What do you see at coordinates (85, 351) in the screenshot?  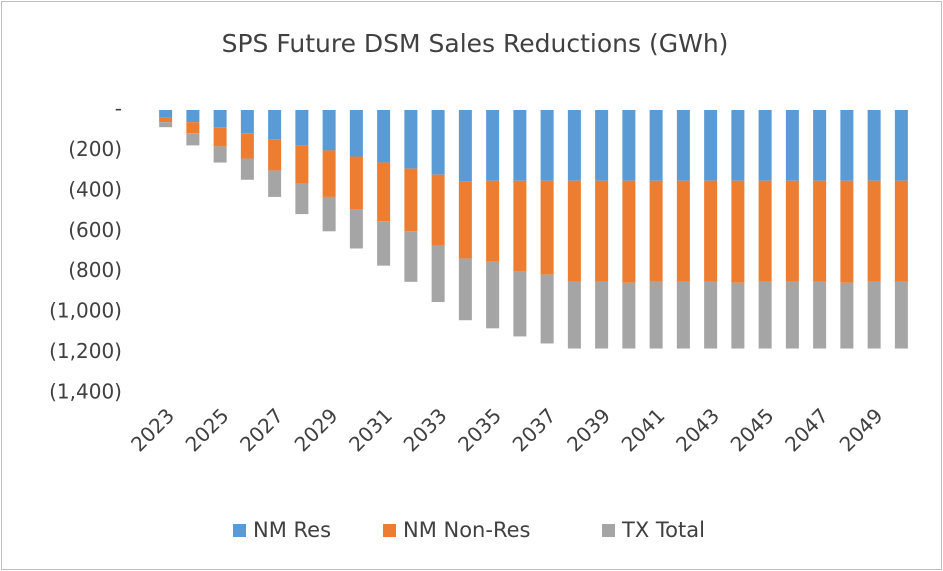 I see `y-tick-label: (1,200)` at bounding box center [85, 351].